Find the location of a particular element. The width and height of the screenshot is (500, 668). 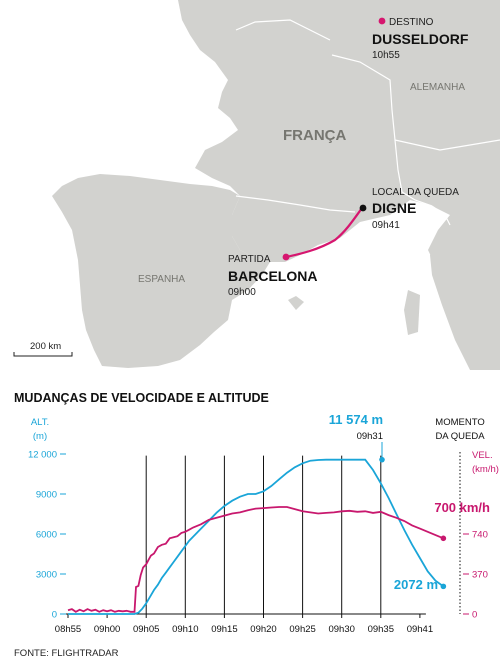

destination-marker is located at coordinates (382, 21).